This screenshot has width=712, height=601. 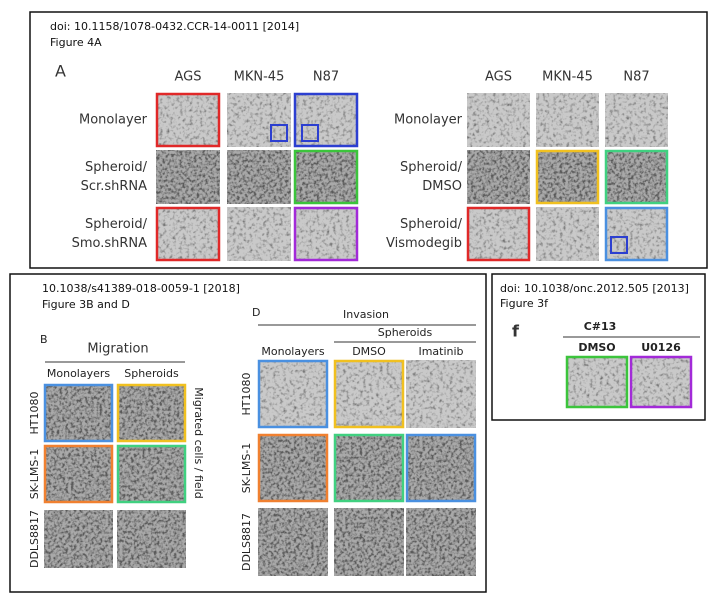 I want to click on citation: 10.1038/s41389-018-0059-1 [2018], so click(x=141, y=288).